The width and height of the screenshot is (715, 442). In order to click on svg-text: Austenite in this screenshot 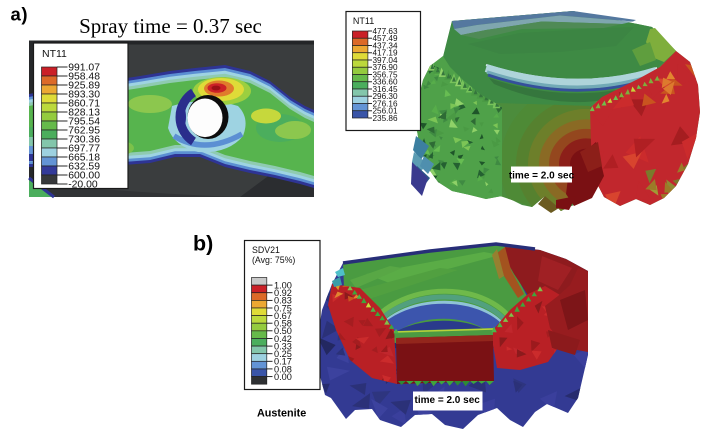, I will do `click(281, 414)`.